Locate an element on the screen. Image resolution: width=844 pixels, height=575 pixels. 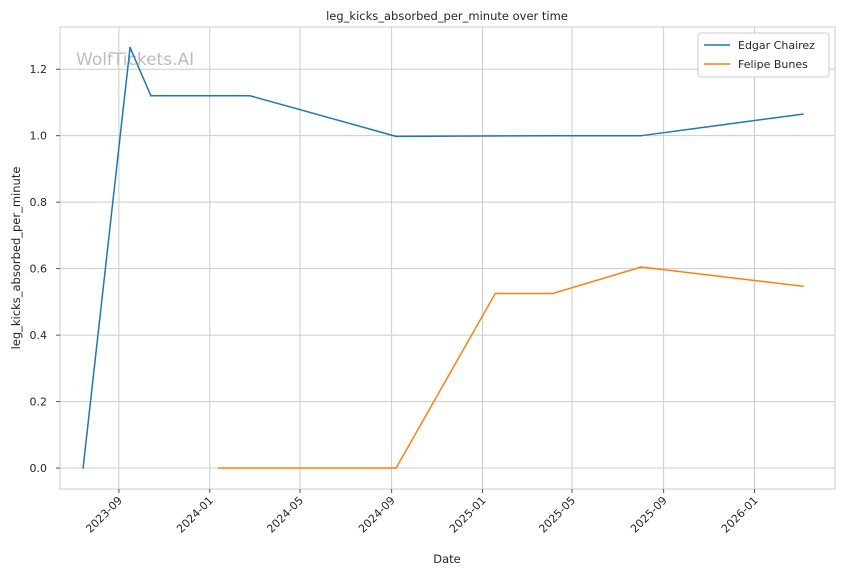
legend: Edgar Chairez Felipe Bunes is located at coordinates (763, 55).